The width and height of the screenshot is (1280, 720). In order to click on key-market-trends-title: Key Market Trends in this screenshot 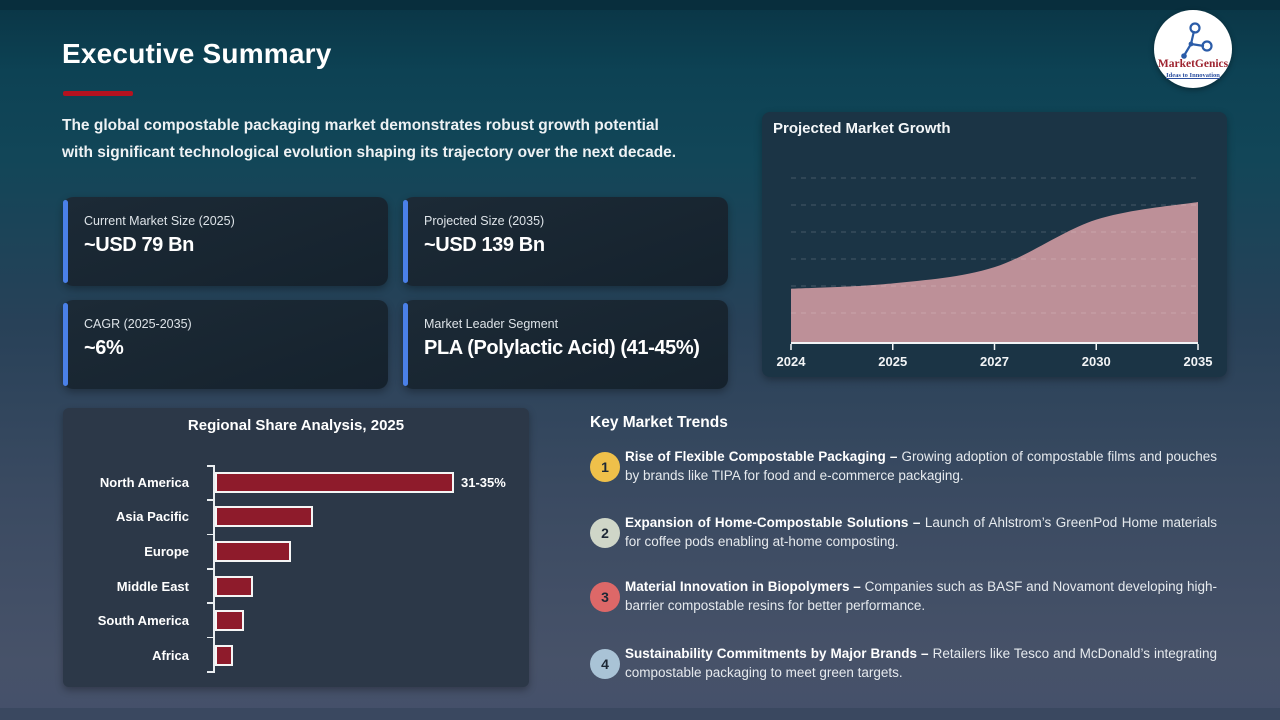, I will do `click(659, 422)`.